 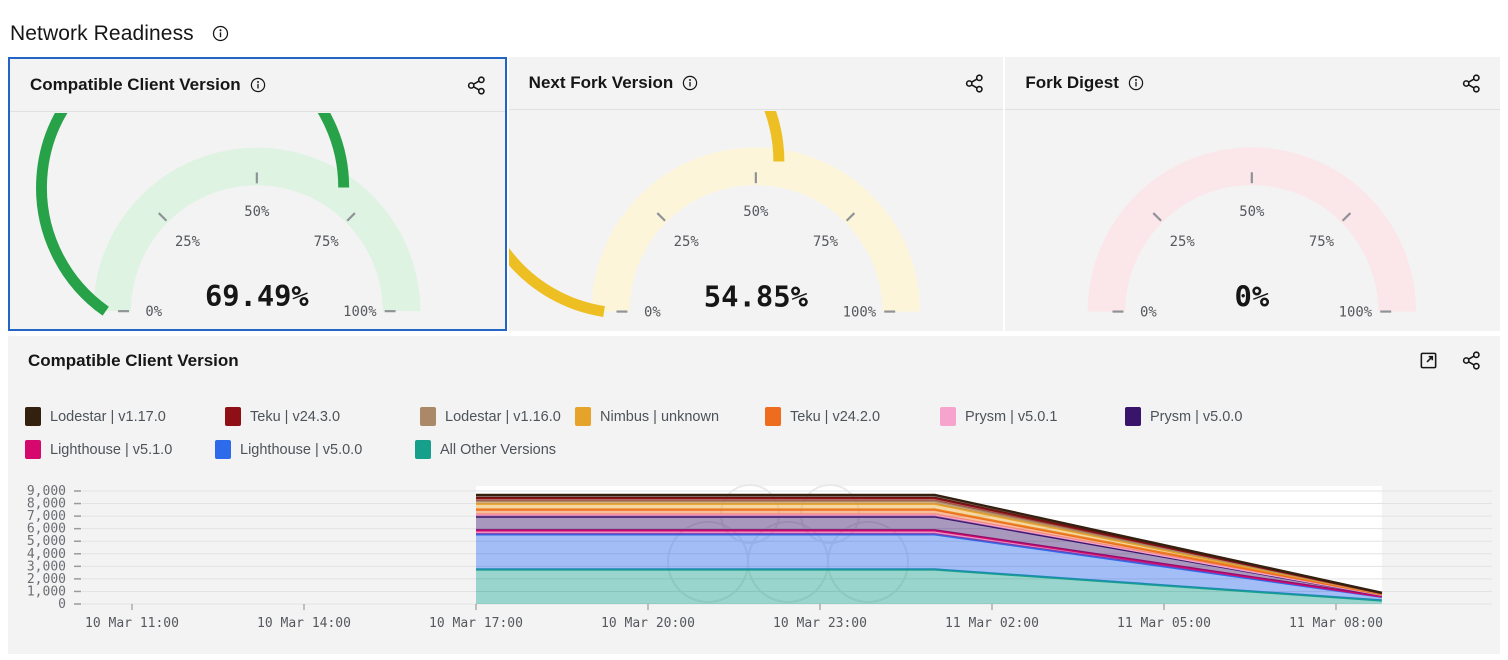 What do you see at coordinates (476, 623) in the screenshot?
I see `svg-text: 10 Mar 17:00` at bounding box center [476, 623].